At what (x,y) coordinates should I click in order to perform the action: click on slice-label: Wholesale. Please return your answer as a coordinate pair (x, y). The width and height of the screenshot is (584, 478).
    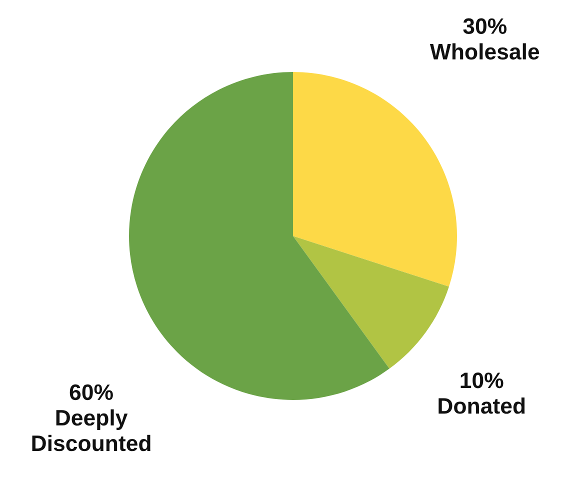
    Looking at the image, I should click on (485, 51).